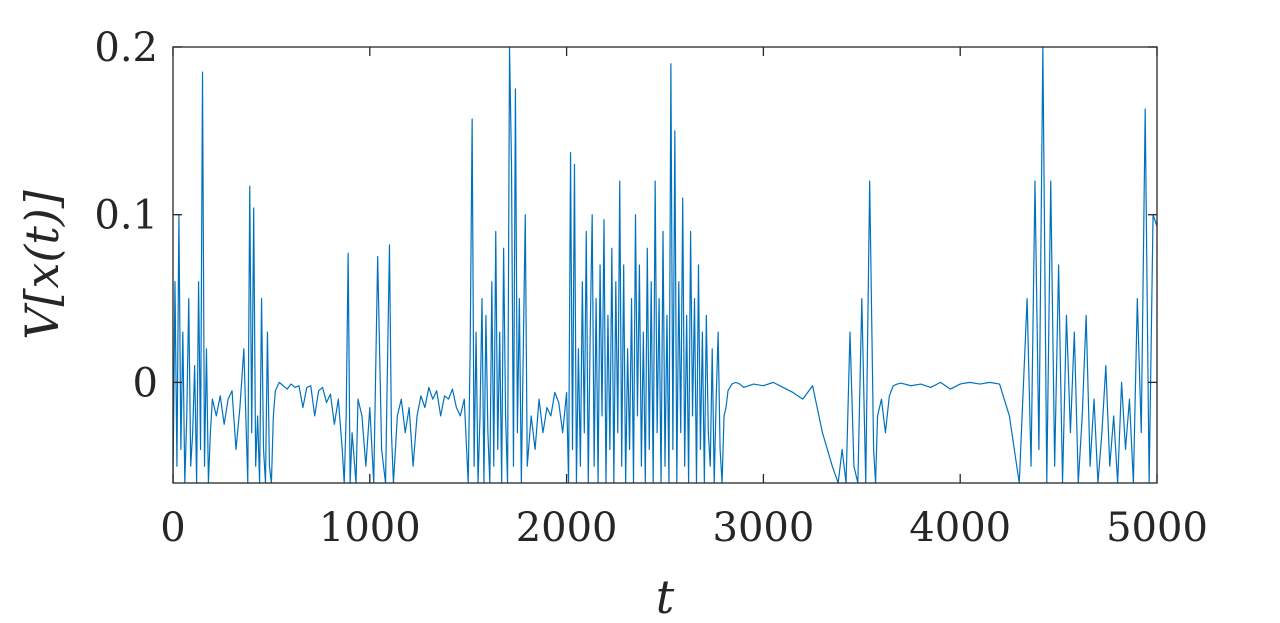  Describe the element at coordinates (960, 528) in the screenshot. I see `x-tick-label: 4000` at that location.